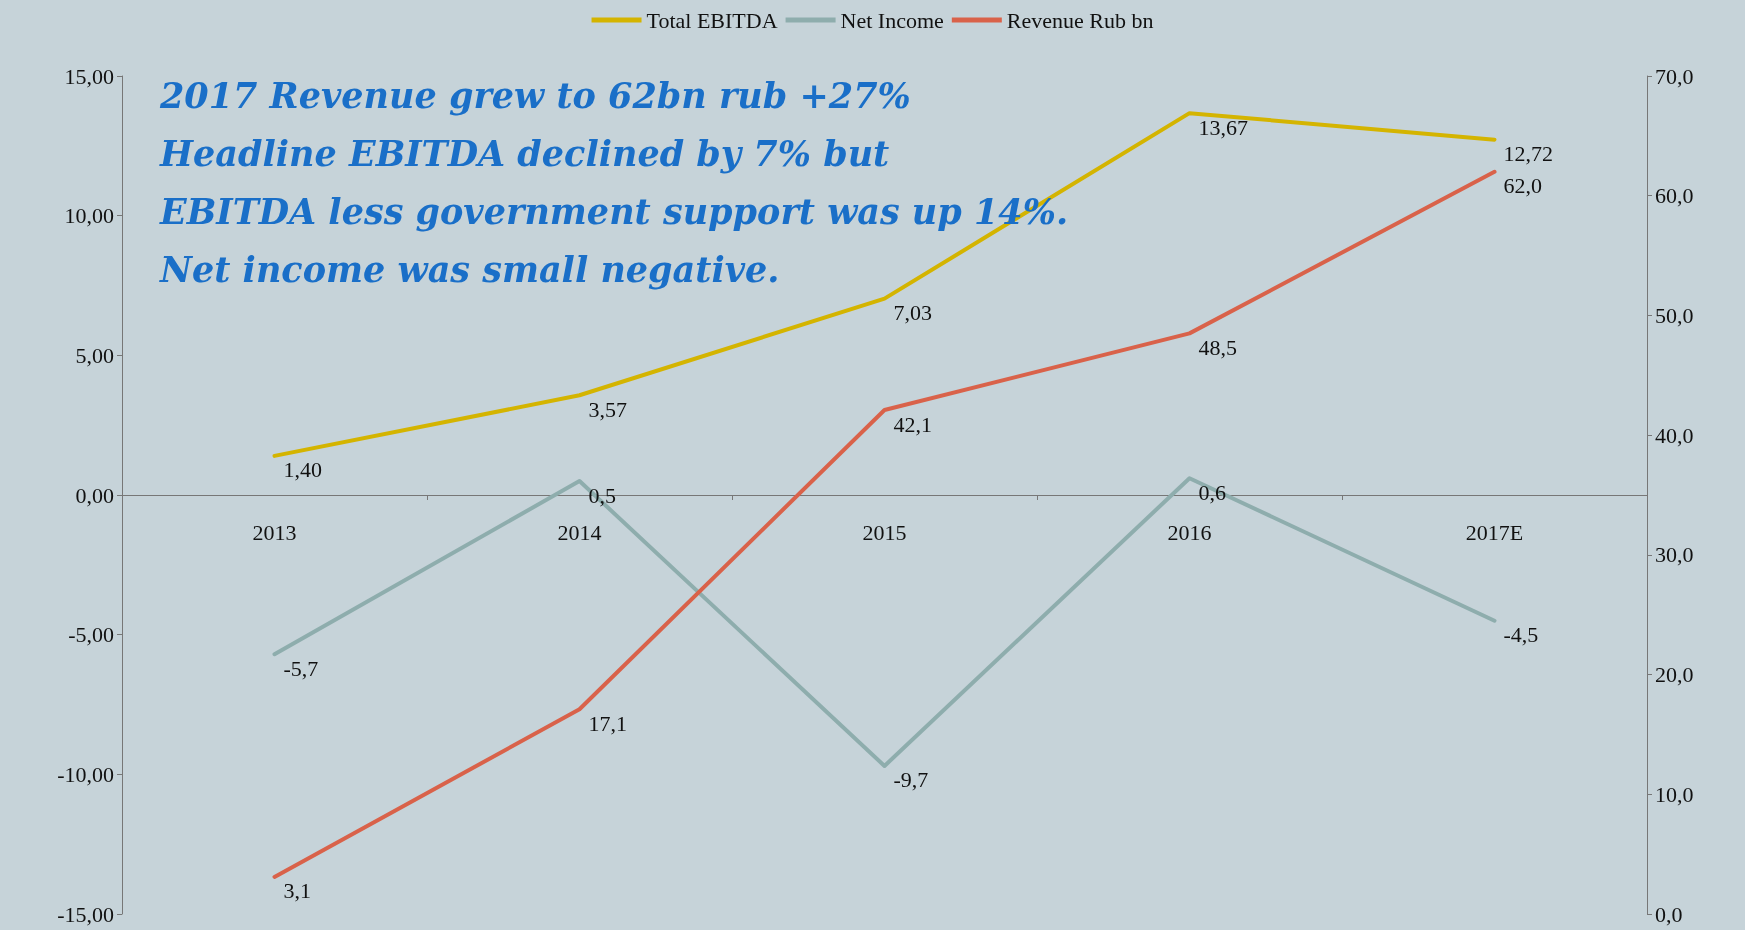 The image size is (1745, 930). What do you see at coordinates (1189, 532) in the screenshot?
I see `x-tick-label: 2016` at bounding box center [1189, 532].